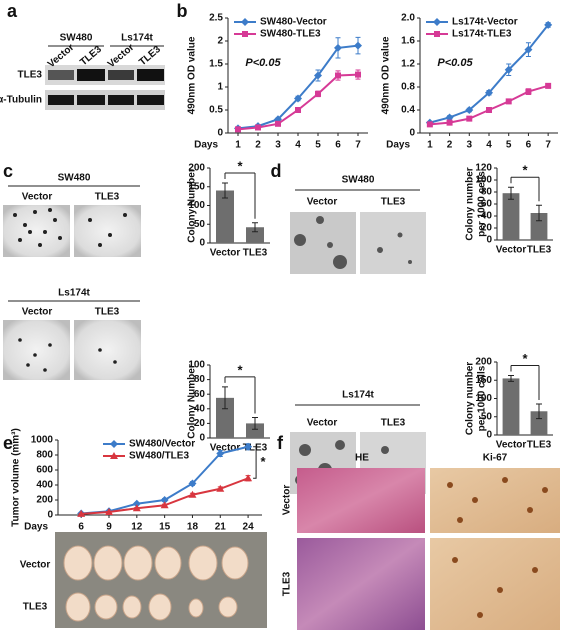 Image resolution: width=567 pixels, height=635 pixels. I want to click on legend-label: SW480-TLE3, so click(290, 34).